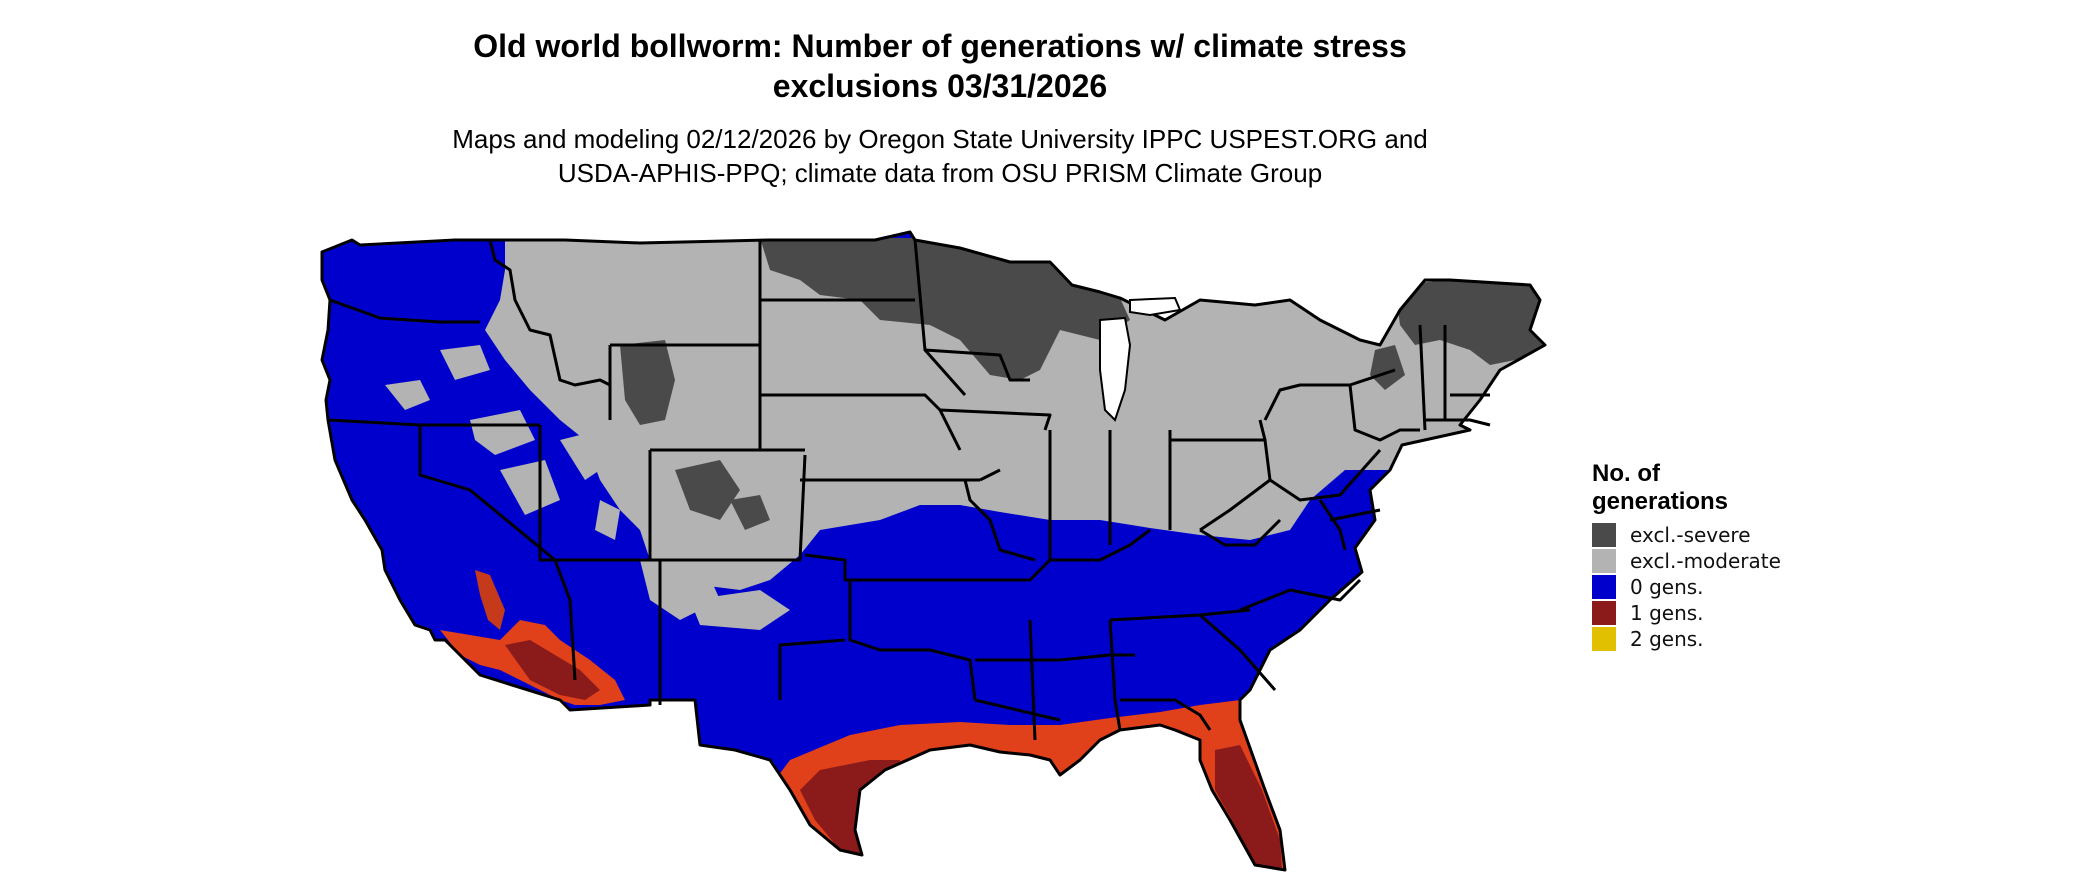 The height and width of the screenshot is (892, 2100). What do you see at coordinates (1604, 613) in the screenshot?
I see `legend-swatch-1-gens` at bounding box center [1604, 613].